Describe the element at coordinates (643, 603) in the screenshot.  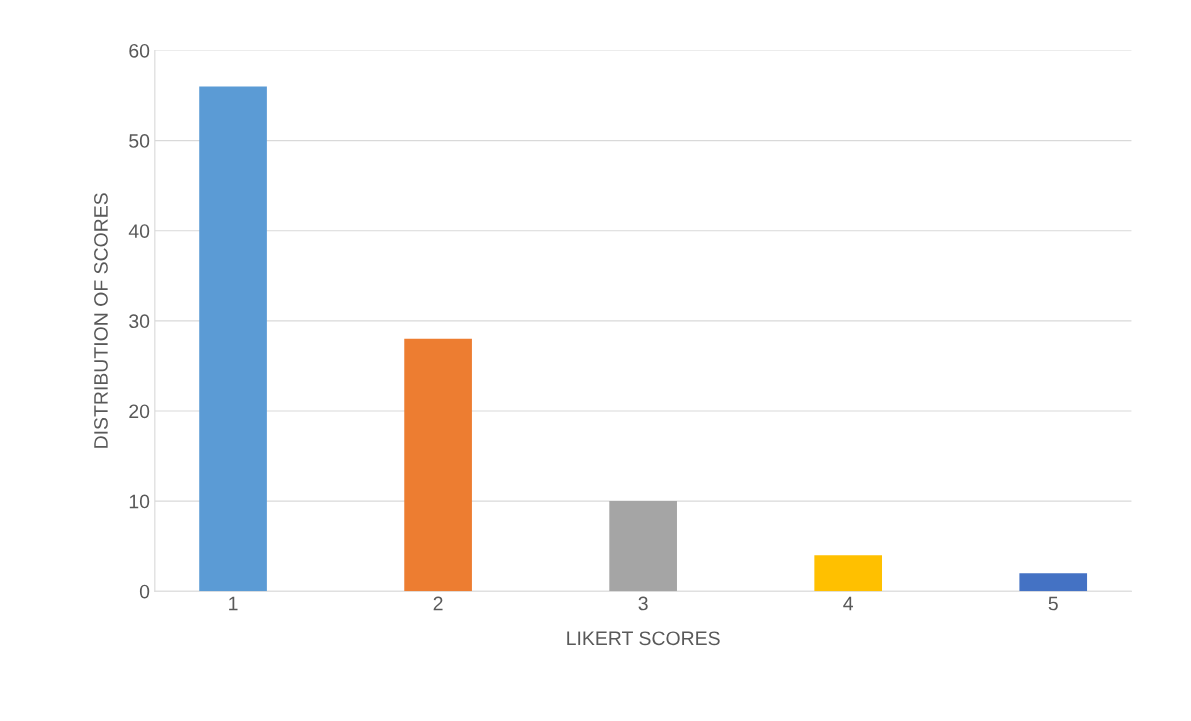
I see `x-tick-label: 3` at that location.